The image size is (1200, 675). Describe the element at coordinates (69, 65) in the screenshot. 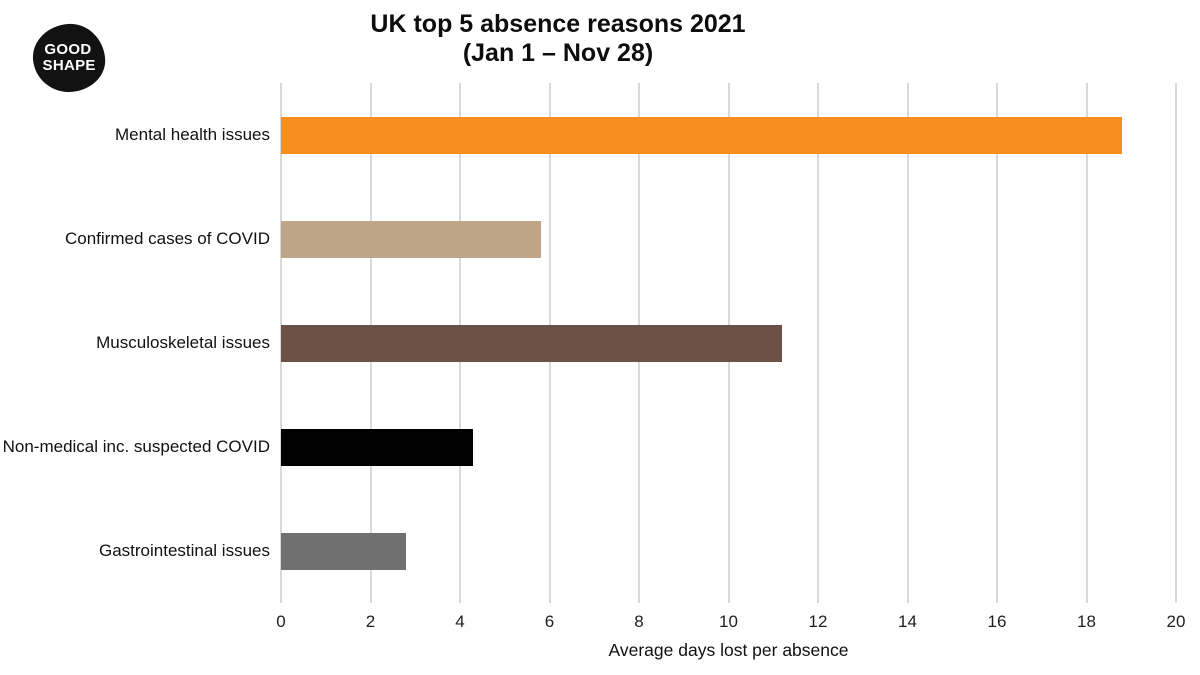

I see `goodshape-logo-line2: SHAPE` at that location.